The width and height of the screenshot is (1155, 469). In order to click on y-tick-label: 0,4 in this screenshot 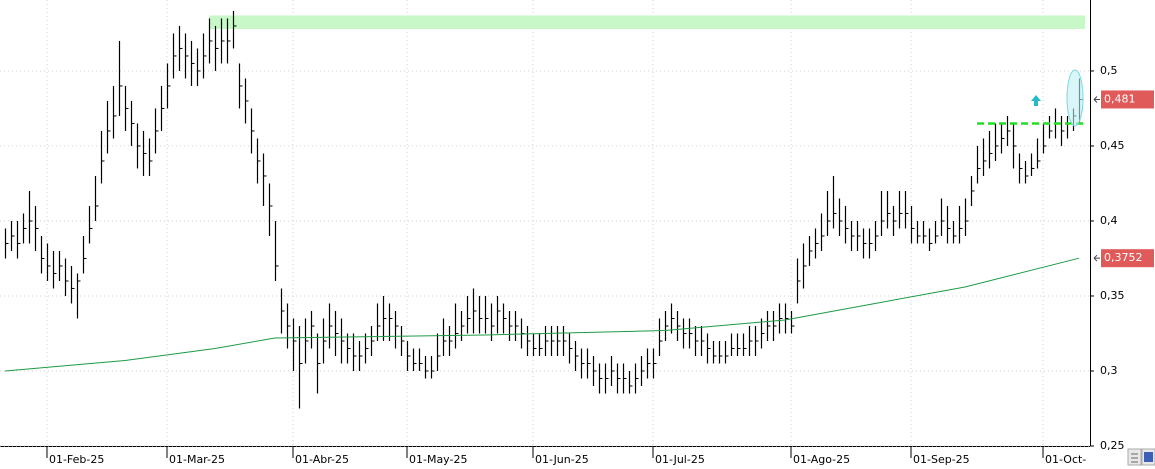, I will do `click(1109, 220)`.